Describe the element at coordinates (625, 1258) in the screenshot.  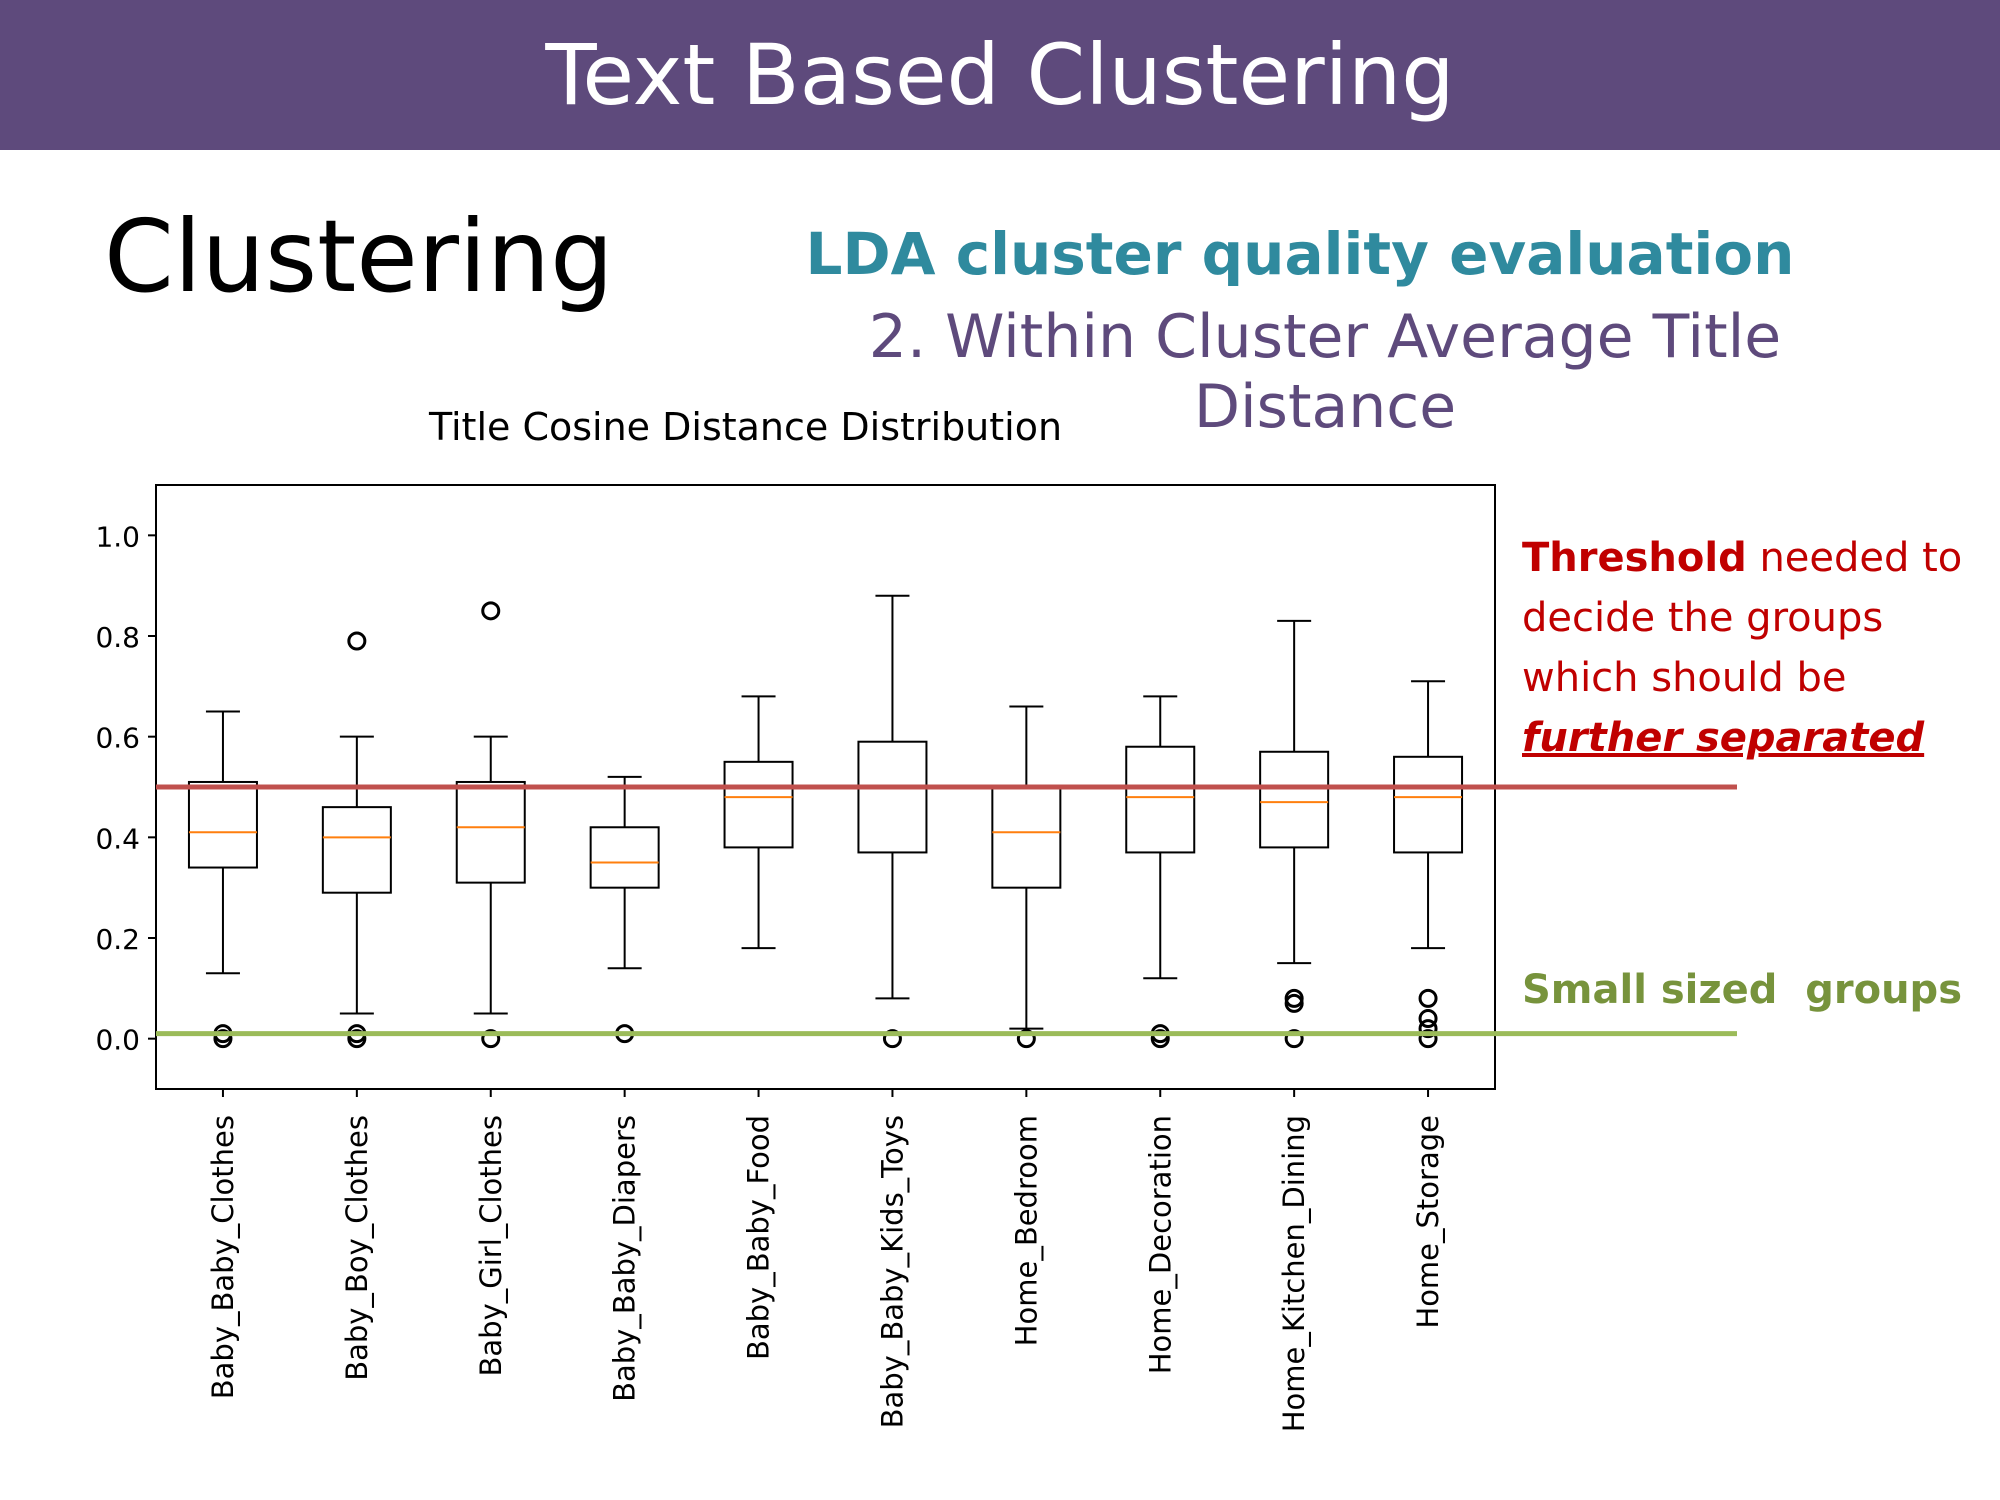
I see `x-tick-label: Baby_Baby_Diapers` at that location.